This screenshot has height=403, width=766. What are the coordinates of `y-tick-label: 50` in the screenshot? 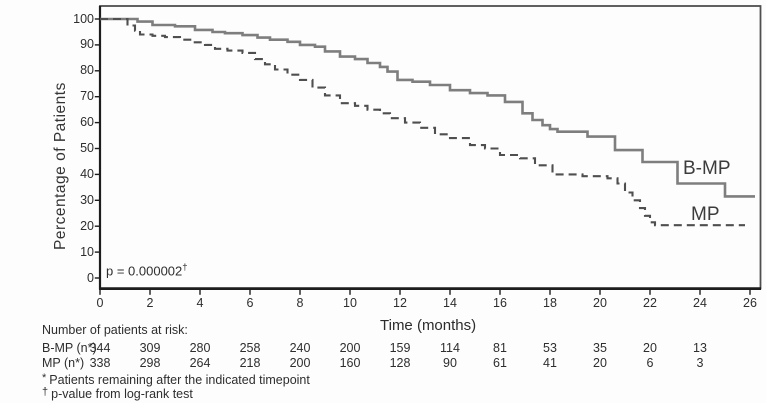 It's located at (87, 148).